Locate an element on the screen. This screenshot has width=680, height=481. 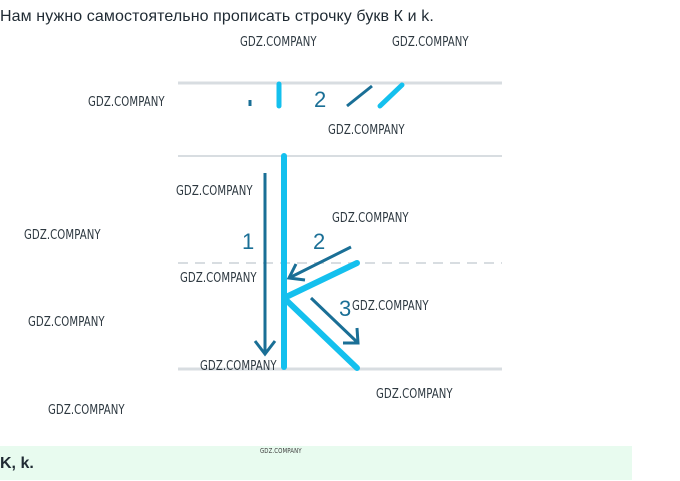
small-step-label: 2 is located at coordinates (320, 99).